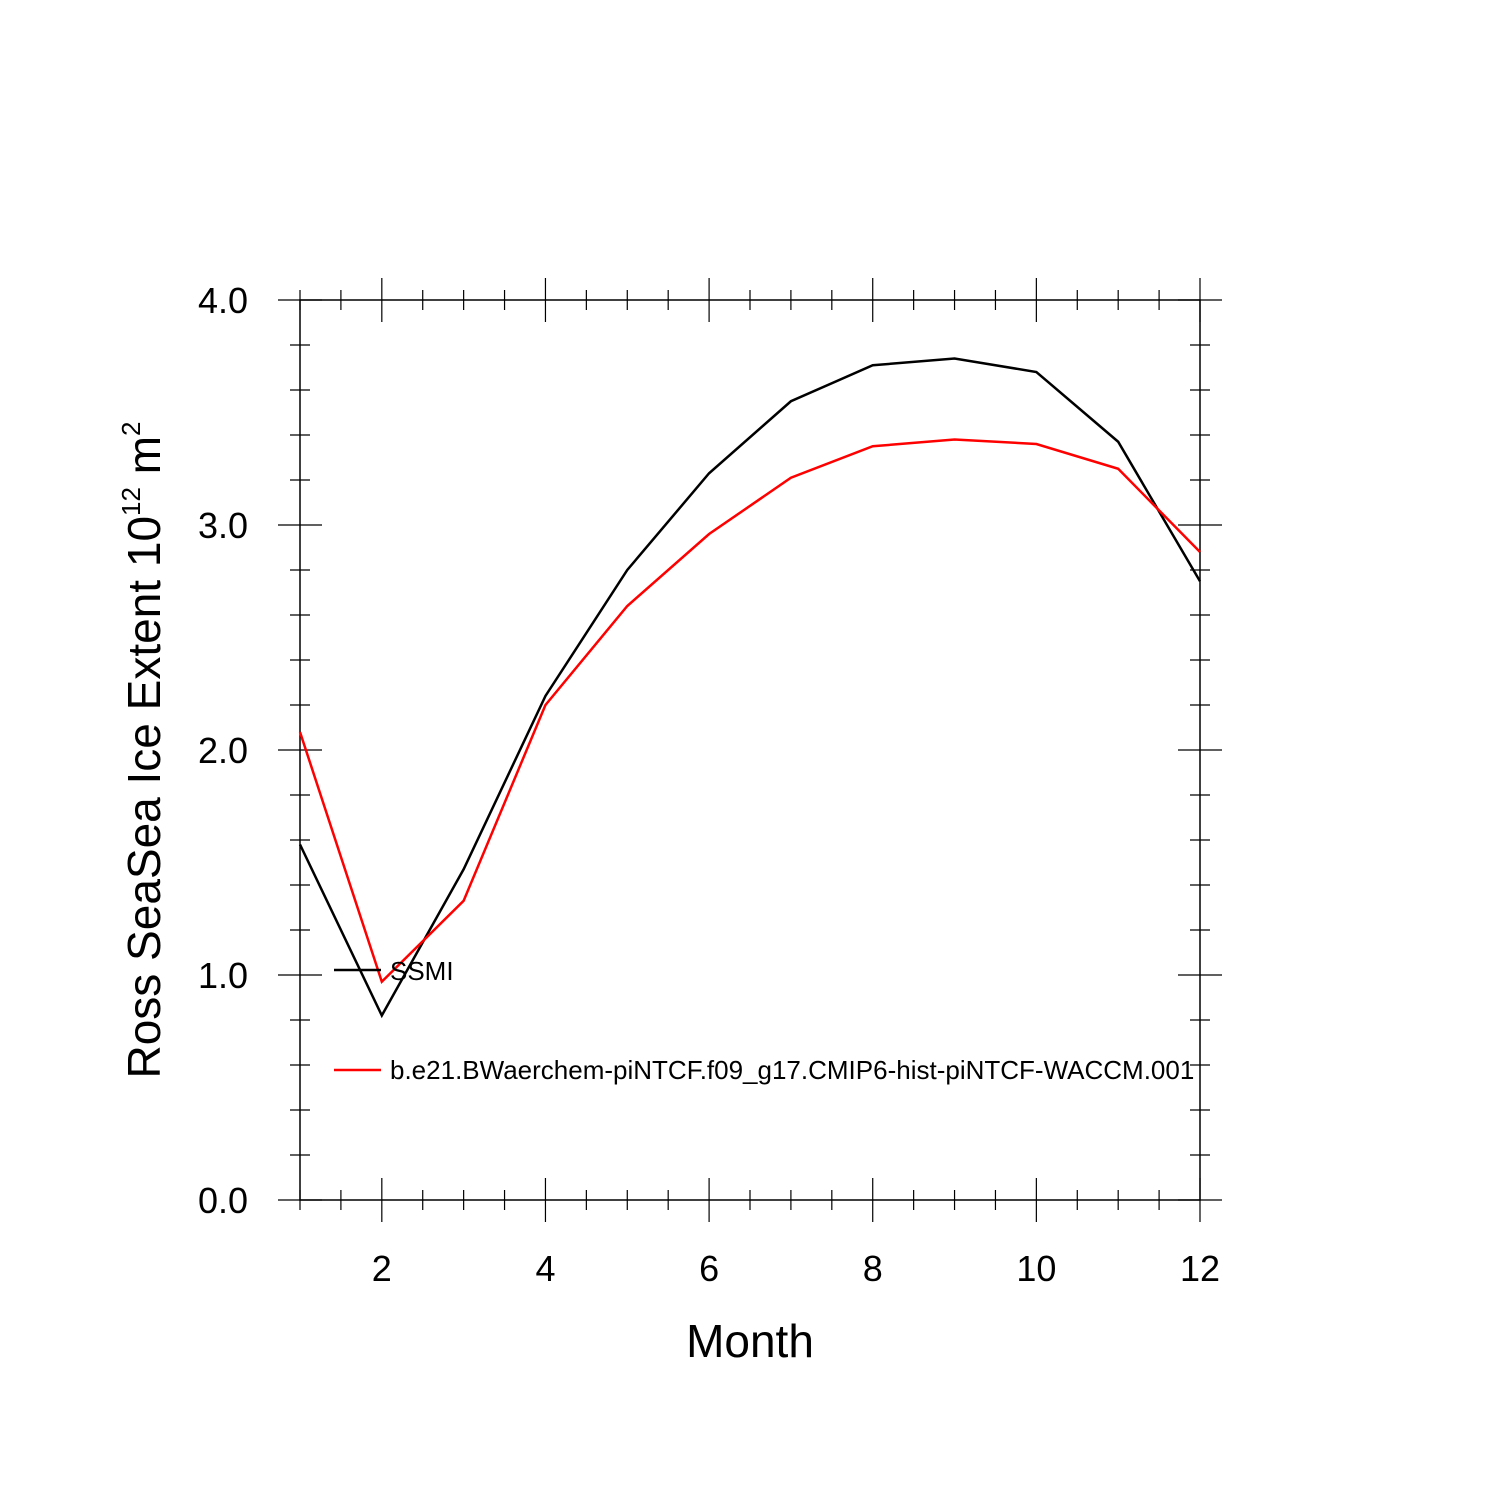 This screenshot has height=1500, width=1500. Describe the element at coordinates (1200, 1268) in the screenshot. I see `x-tick-label: 12` at that location.